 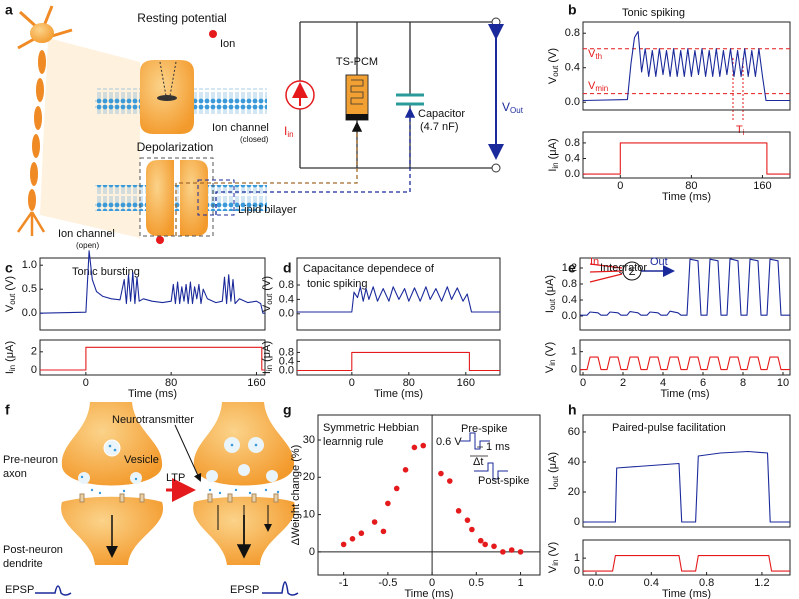 What do you see at coordinates (153, 420) in the screenshot?
I see `label: Neurotransmitter` at bounding box center [153, 420].